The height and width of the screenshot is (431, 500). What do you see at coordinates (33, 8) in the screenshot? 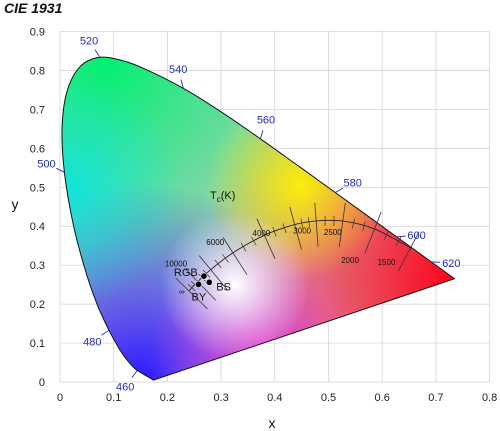
I see `chart-title: CIE 1931` at bounding box center [33, 8].